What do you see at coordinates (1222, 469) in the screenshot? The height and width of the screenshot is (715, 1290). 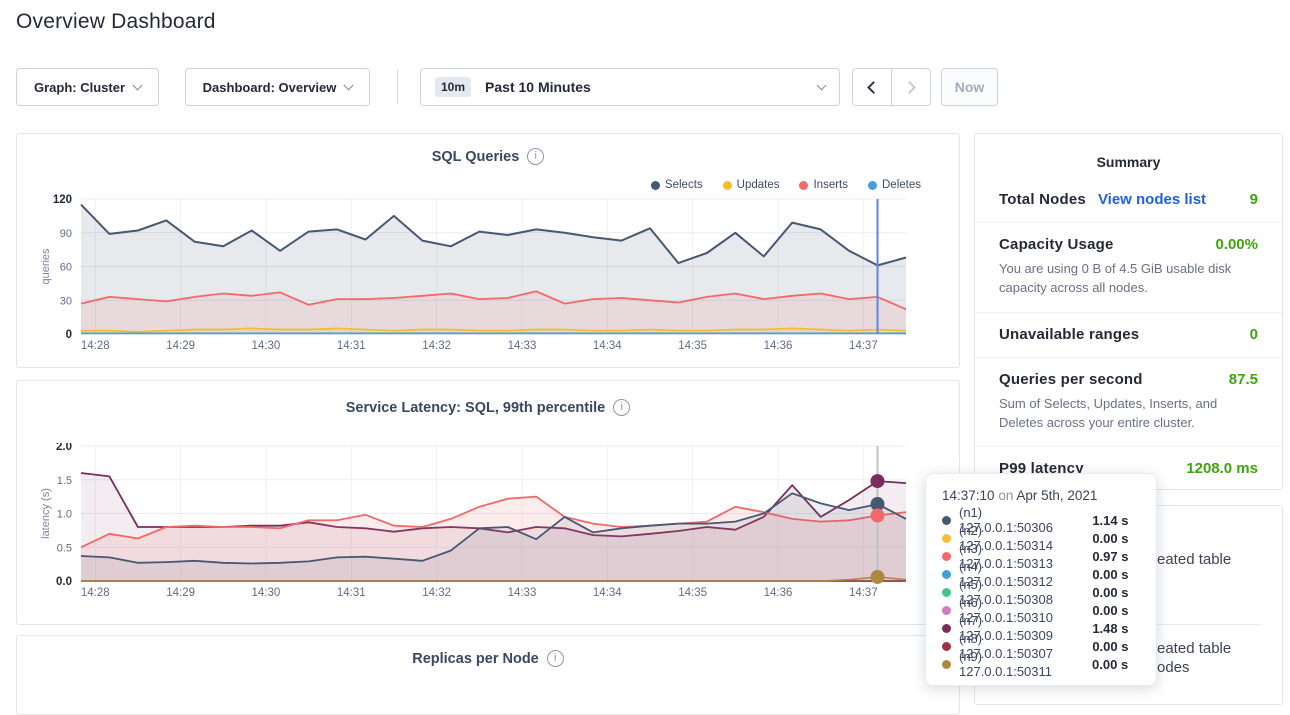 I see `stat-value: 1208.0 ms` at bounding box center [1222, 469].